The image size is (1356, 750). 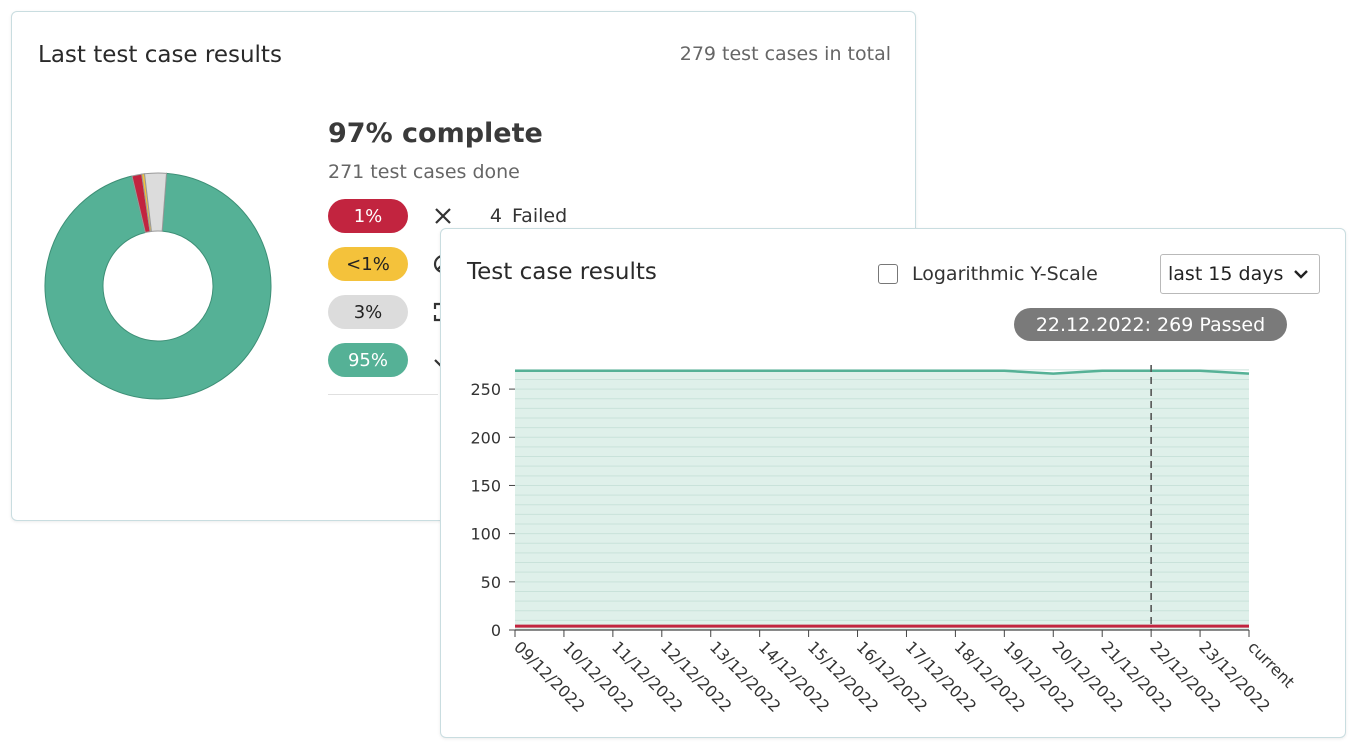 What do you see at coordinates (424, 172) in the screenshot?
I see `done-count: 271 test cases done` at bounding box center [424, 172].